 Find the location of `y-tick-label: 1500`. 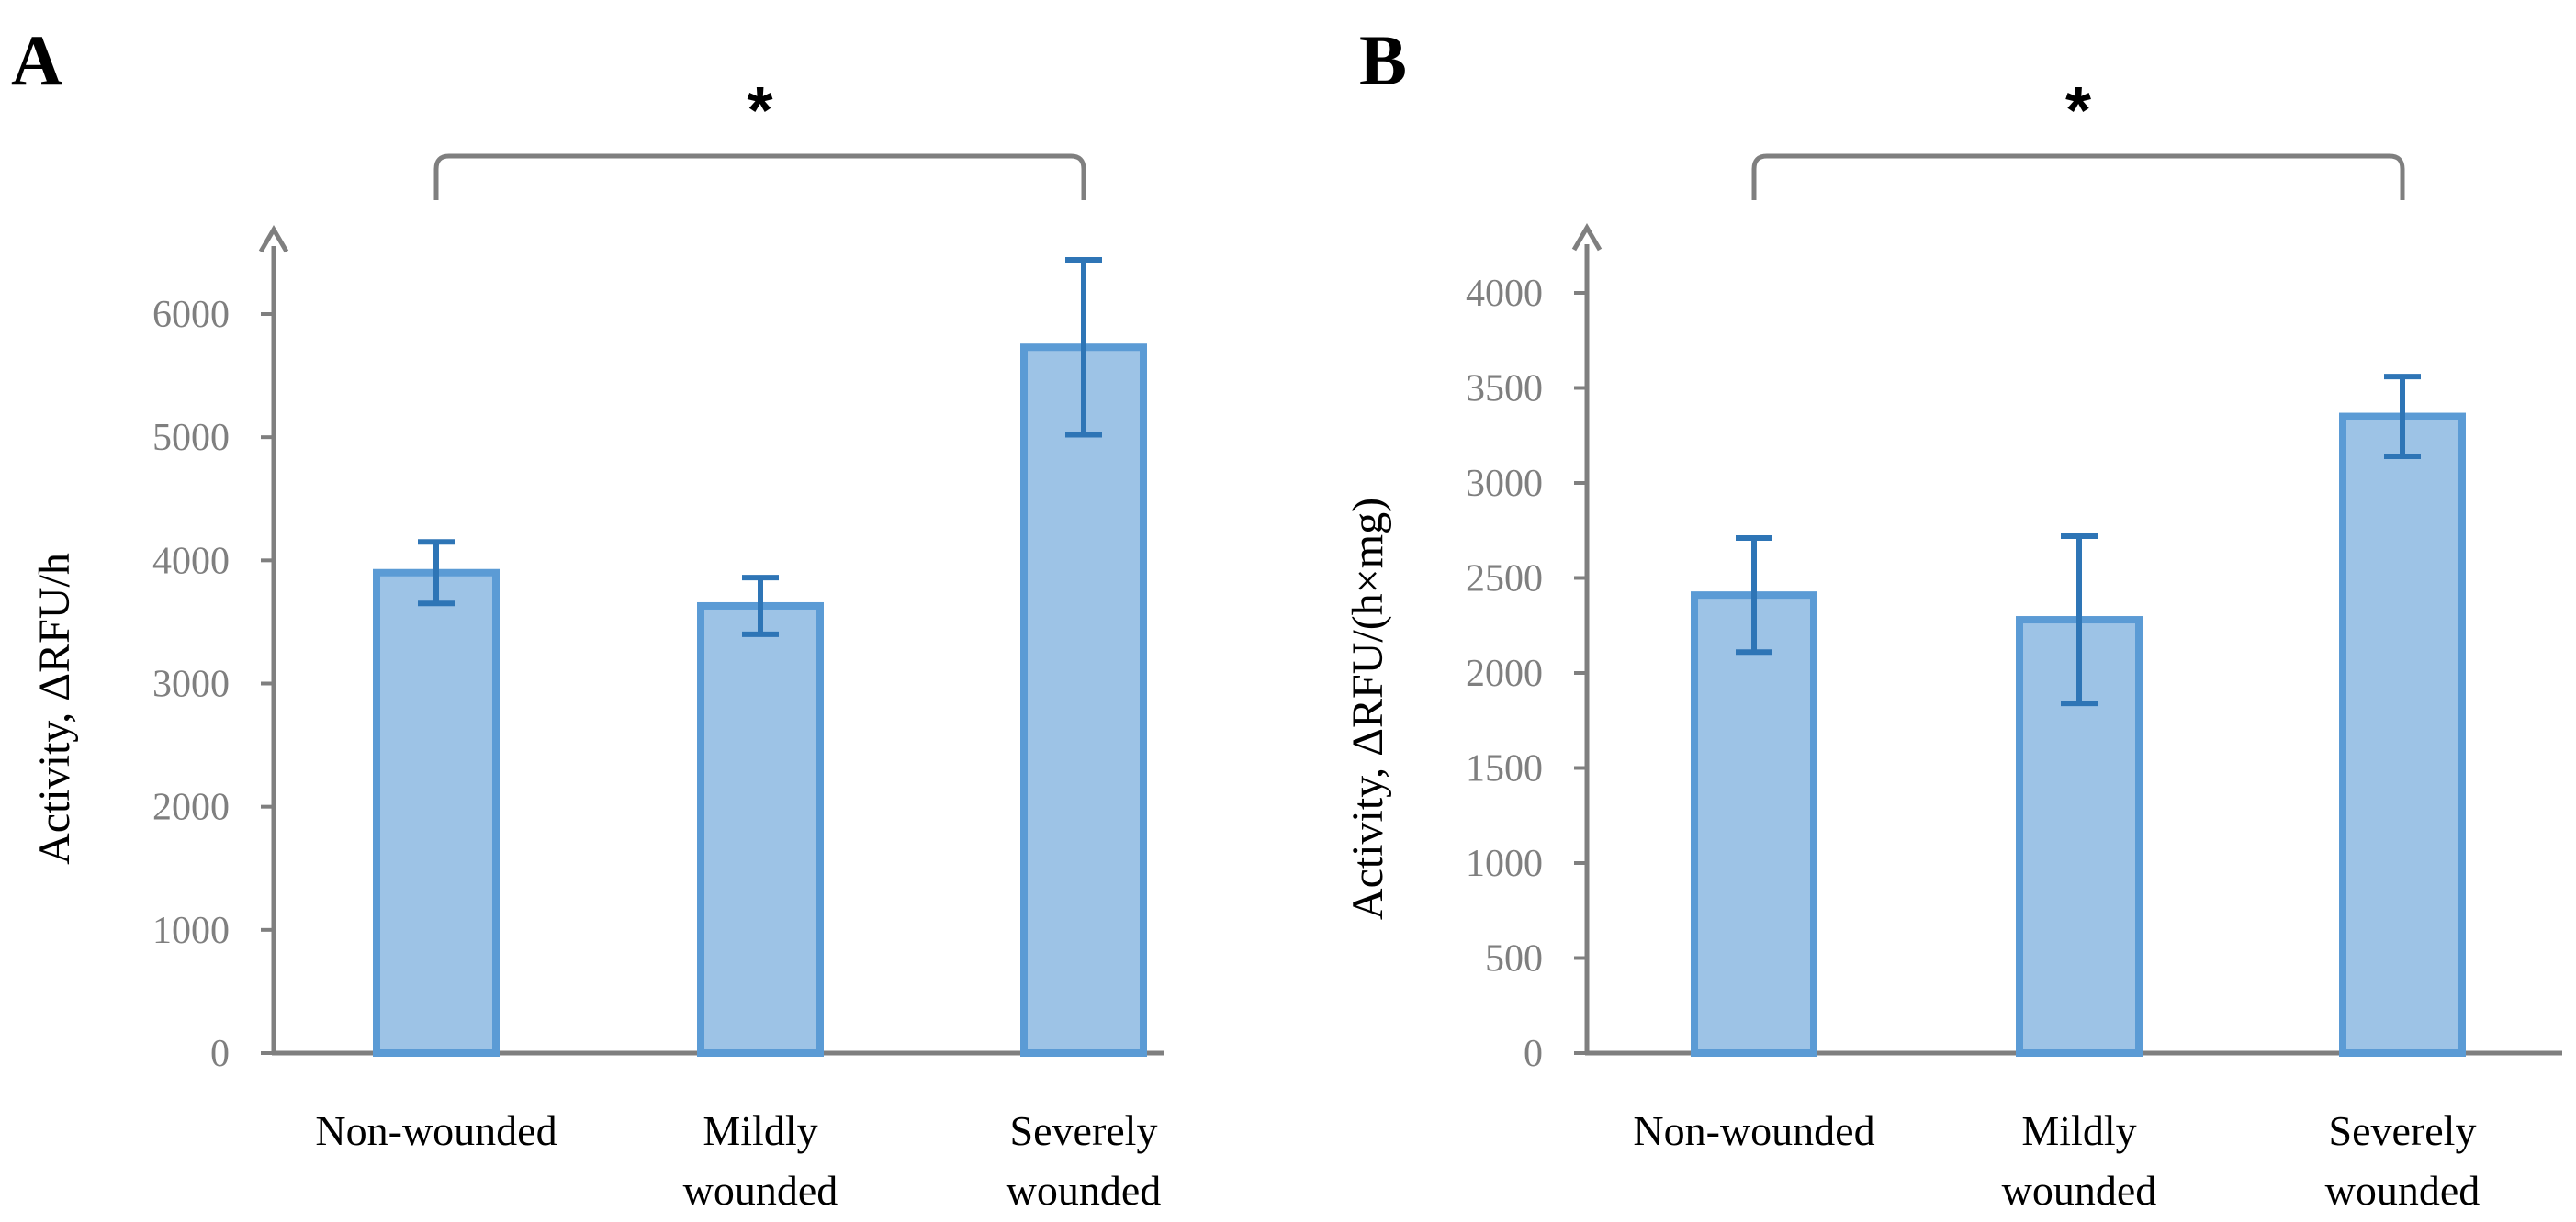

y-tick-label: 1500 is located at coordinates (1504, 769).